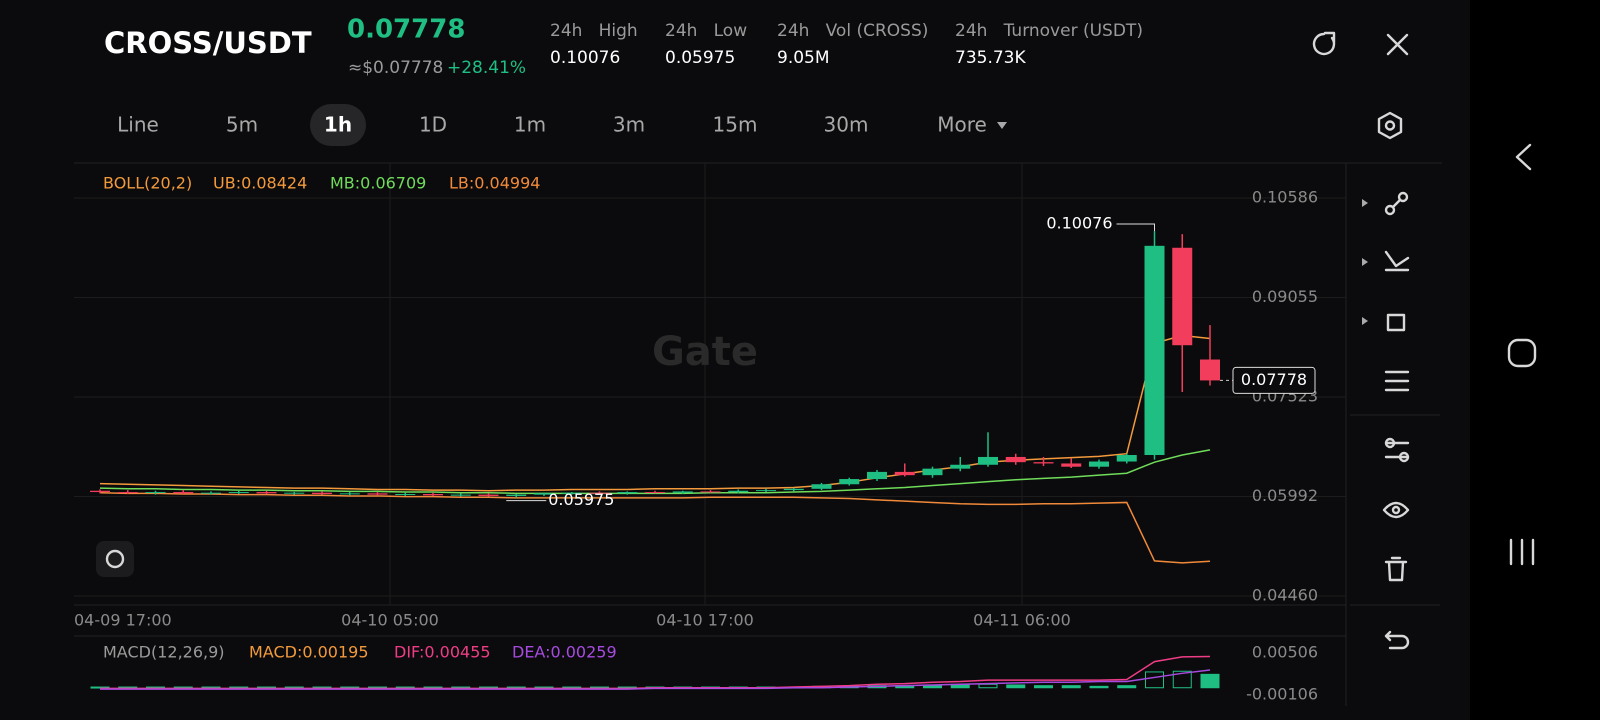 The height and width of the screenshot is (720, 1600). I want to click on tab: 1h, so click(338, 125).